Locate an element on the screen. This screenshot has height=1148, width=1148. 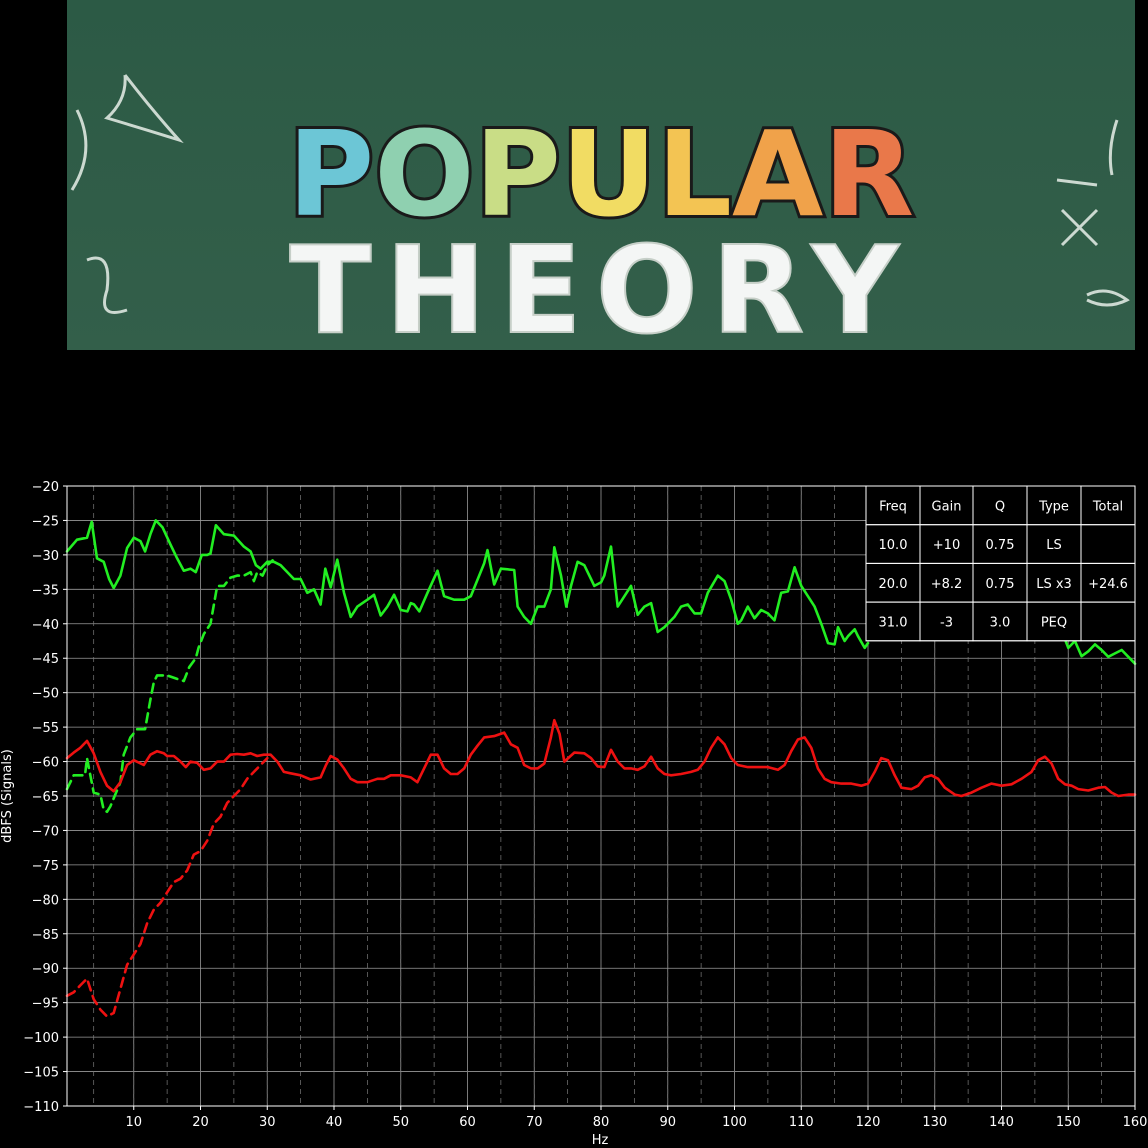
eq-table-value: -3 is located at coordinates (946, 622).